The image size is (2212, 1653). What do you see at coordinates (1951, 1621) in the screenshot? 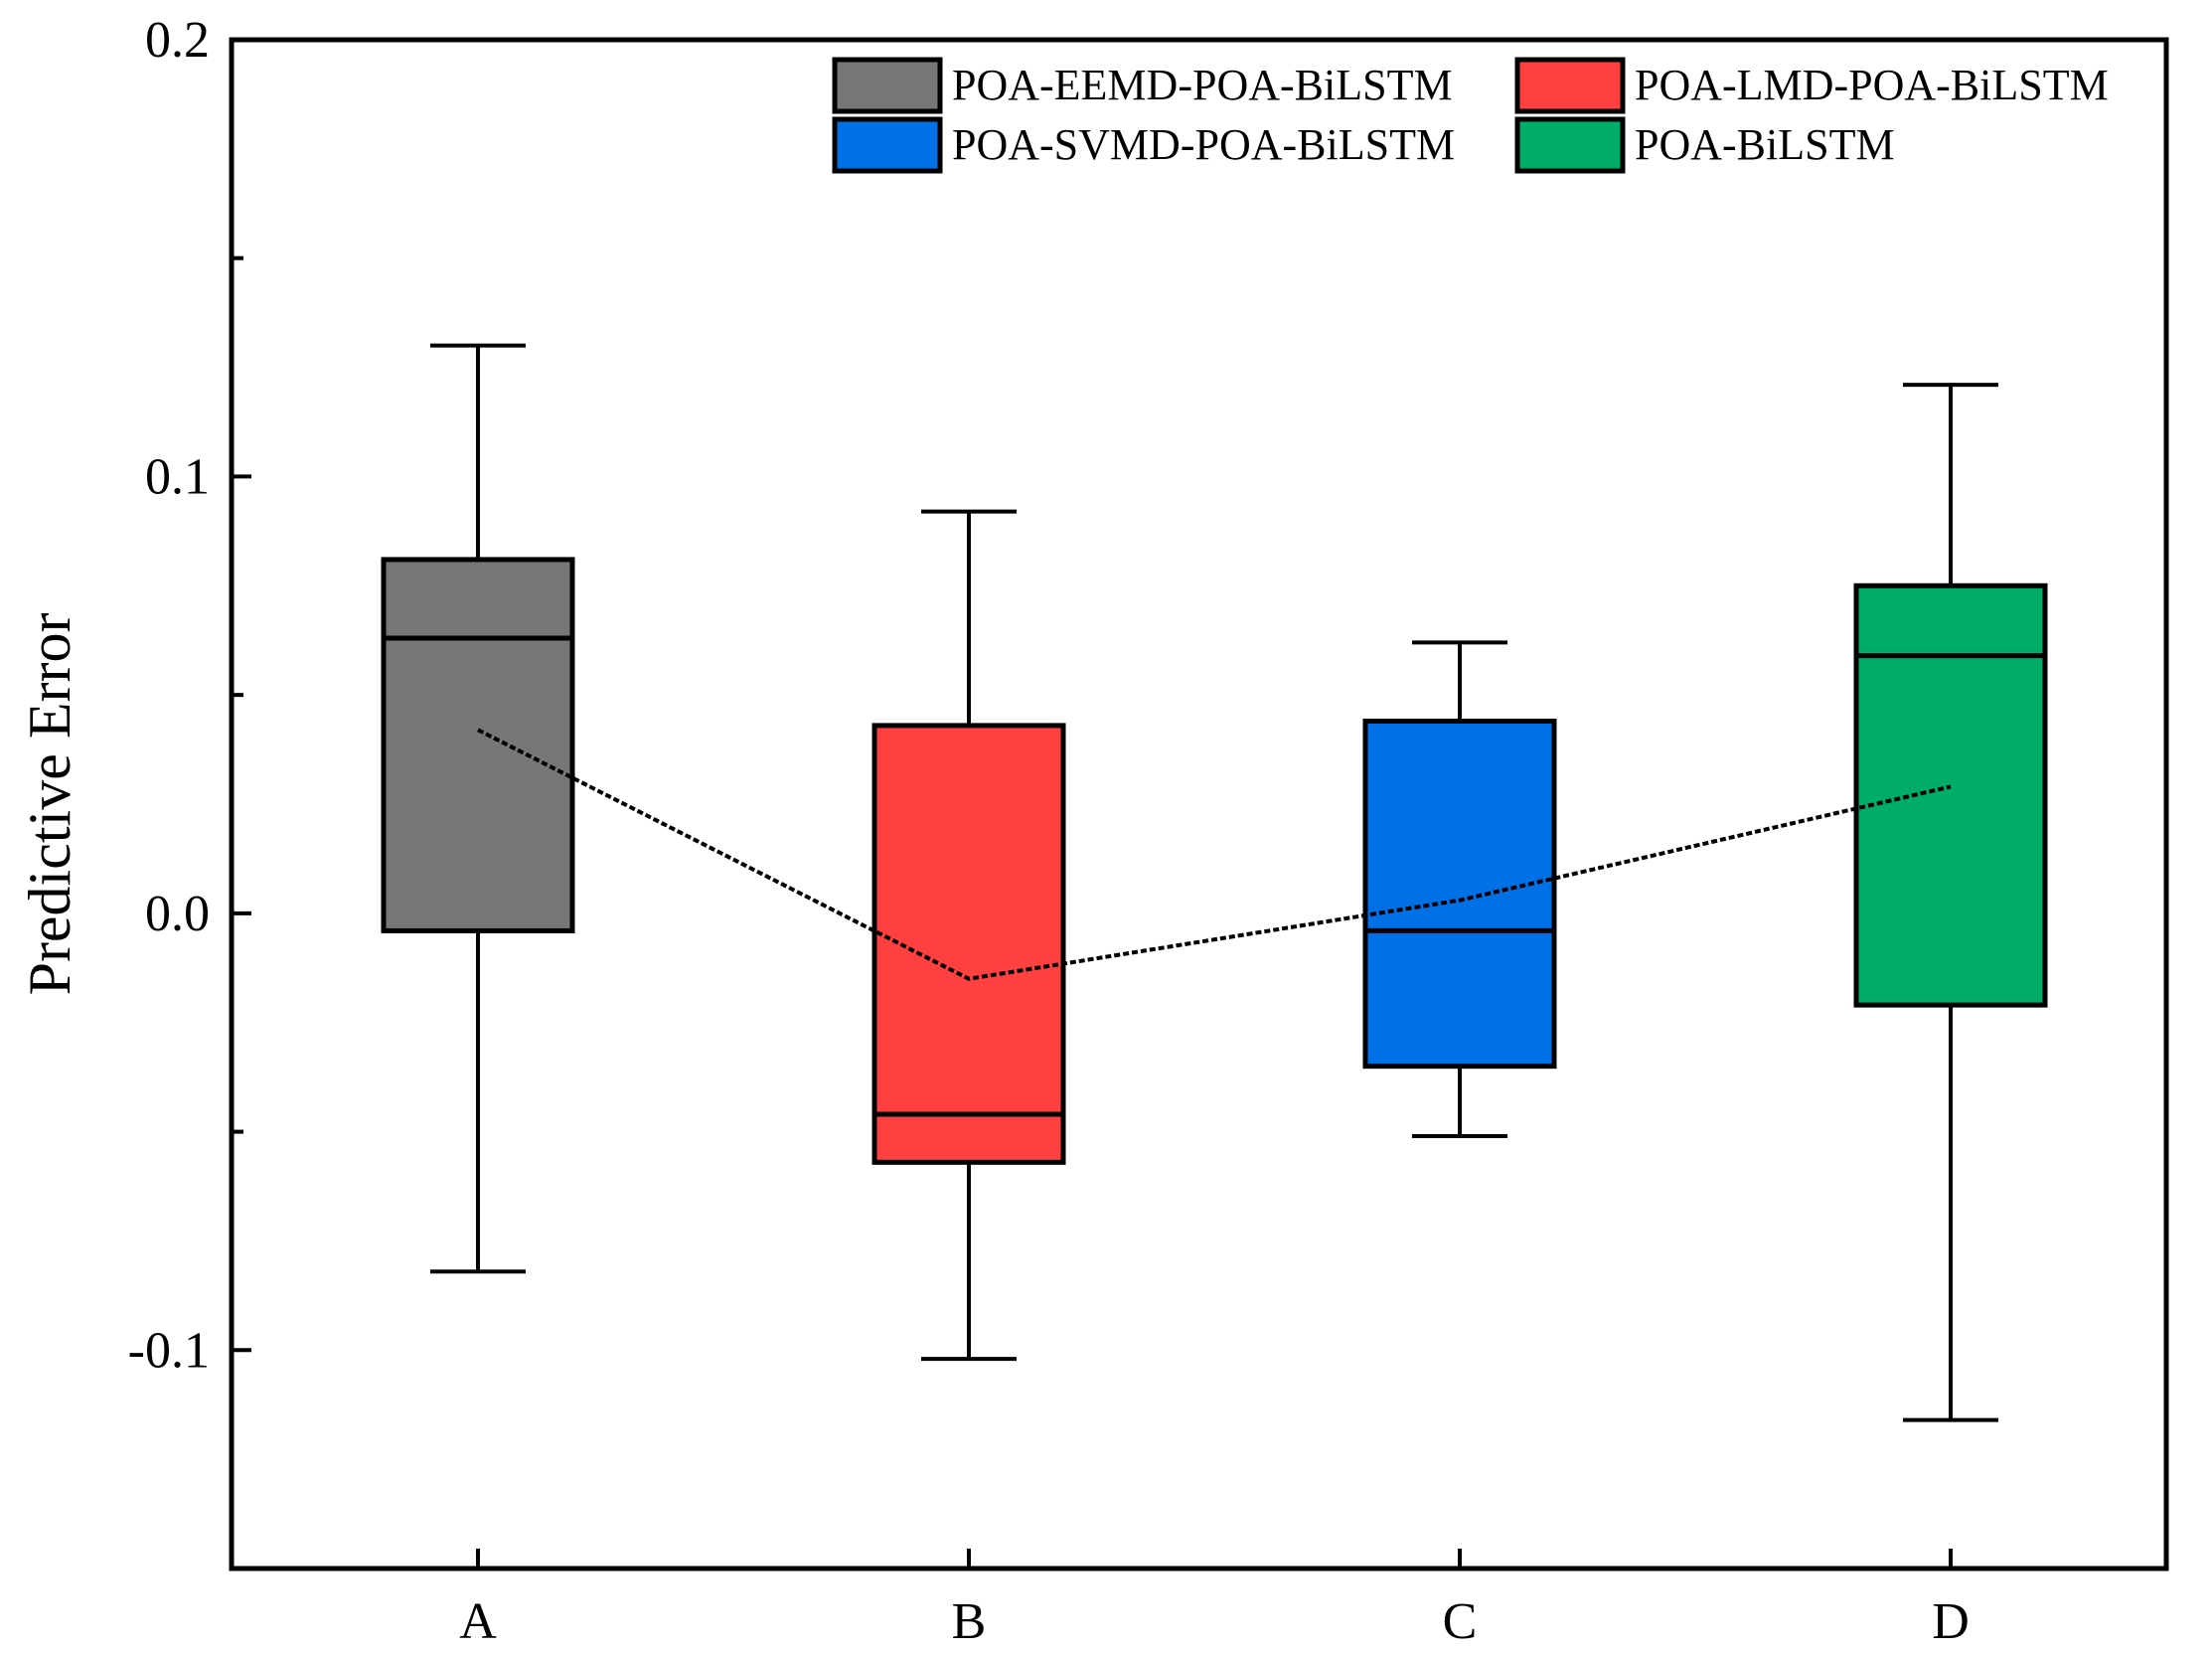
I see `x-tick-label: D` at bounding box center [1951, 1621].